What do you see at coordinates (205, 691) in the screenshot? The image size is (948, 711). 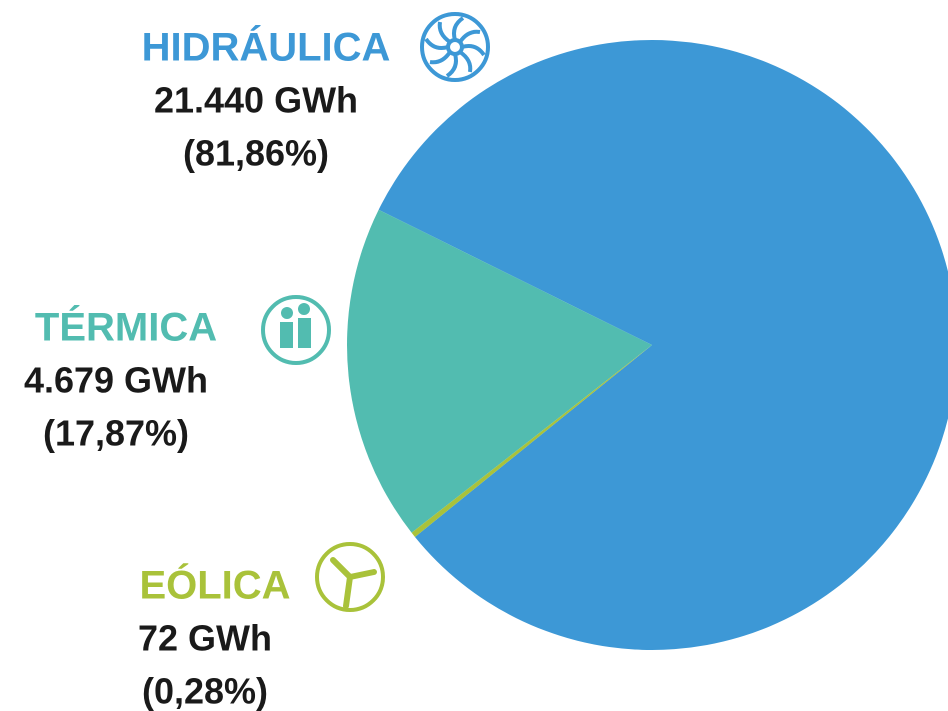 I see `percent-label: (0,28%)` at bounding box center [205, 691].